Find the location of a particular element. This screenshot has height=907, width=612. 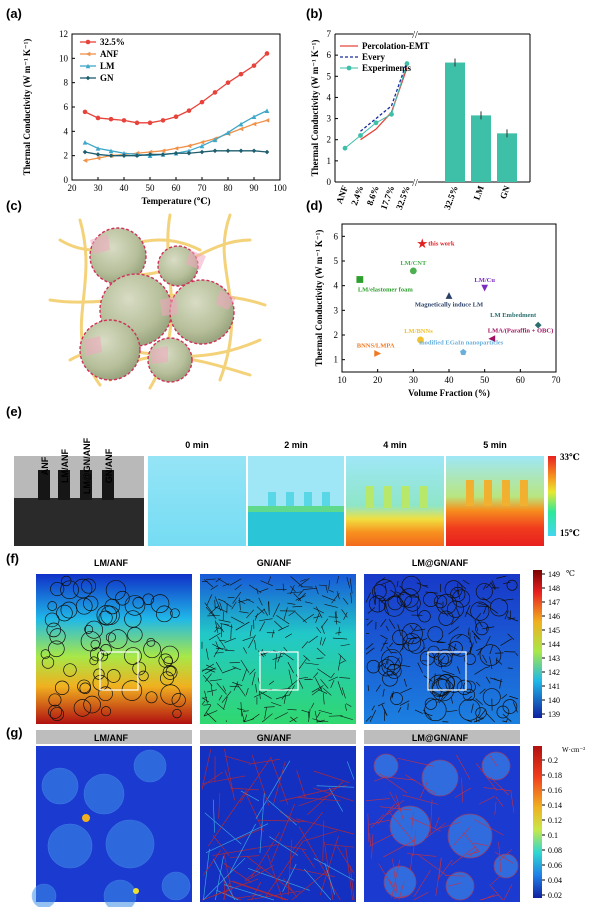

lm-particle-outlines is located at coordinates (113, 648).